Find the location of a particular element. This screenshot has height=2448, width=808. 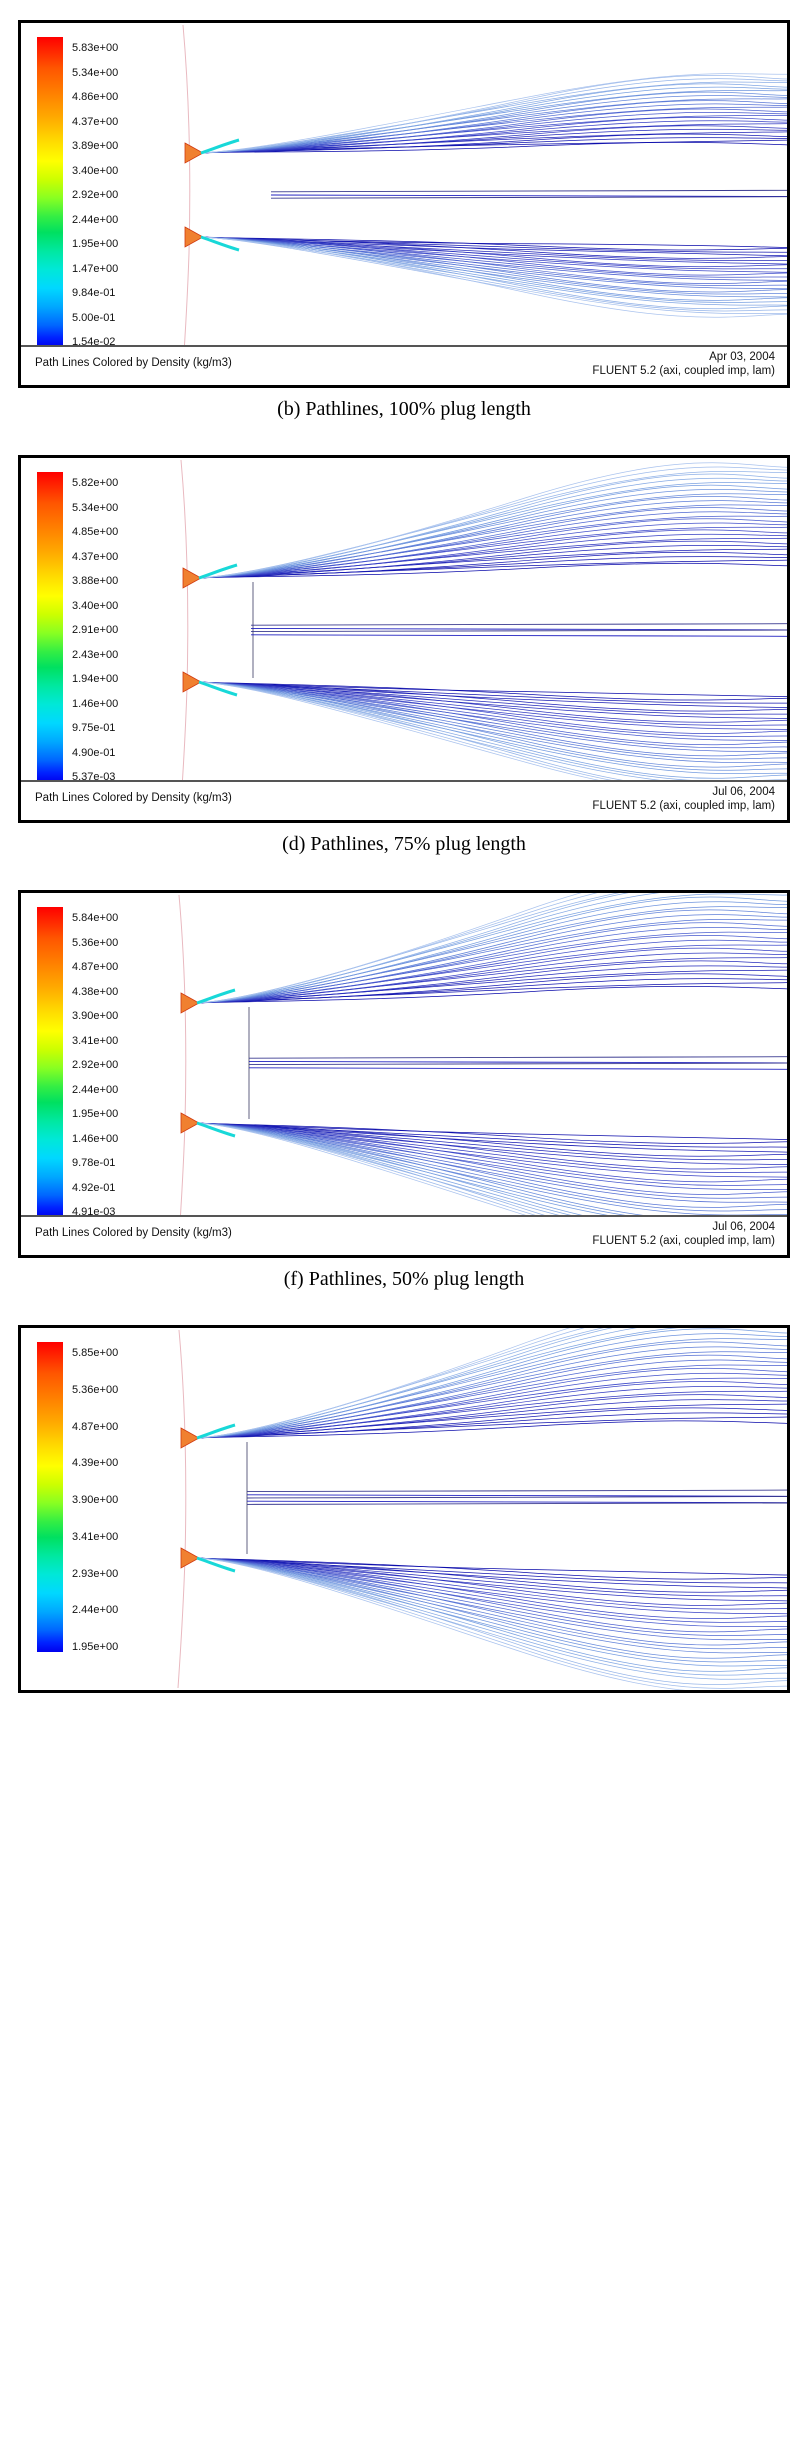

colorbar-tick-label: 5.34e+00 is located at coordinates (95, 507).